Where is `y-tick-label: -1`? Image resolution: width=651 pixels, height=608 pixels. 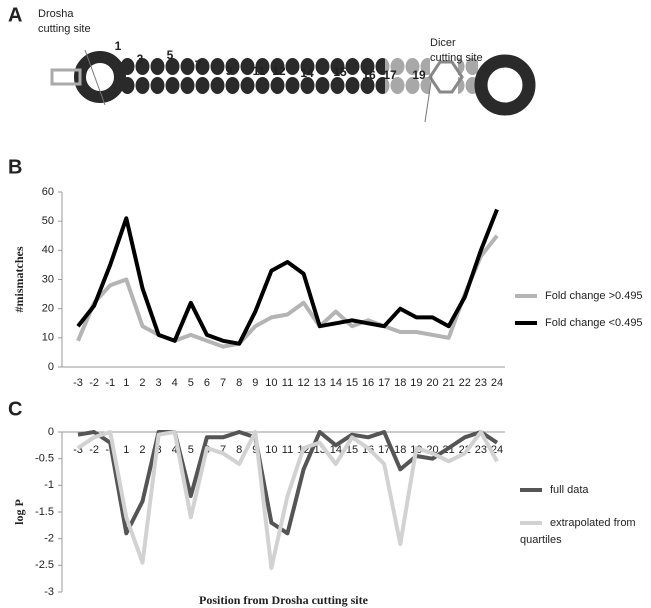 y-tick-label: -1 is located at coordinates (49, 485).